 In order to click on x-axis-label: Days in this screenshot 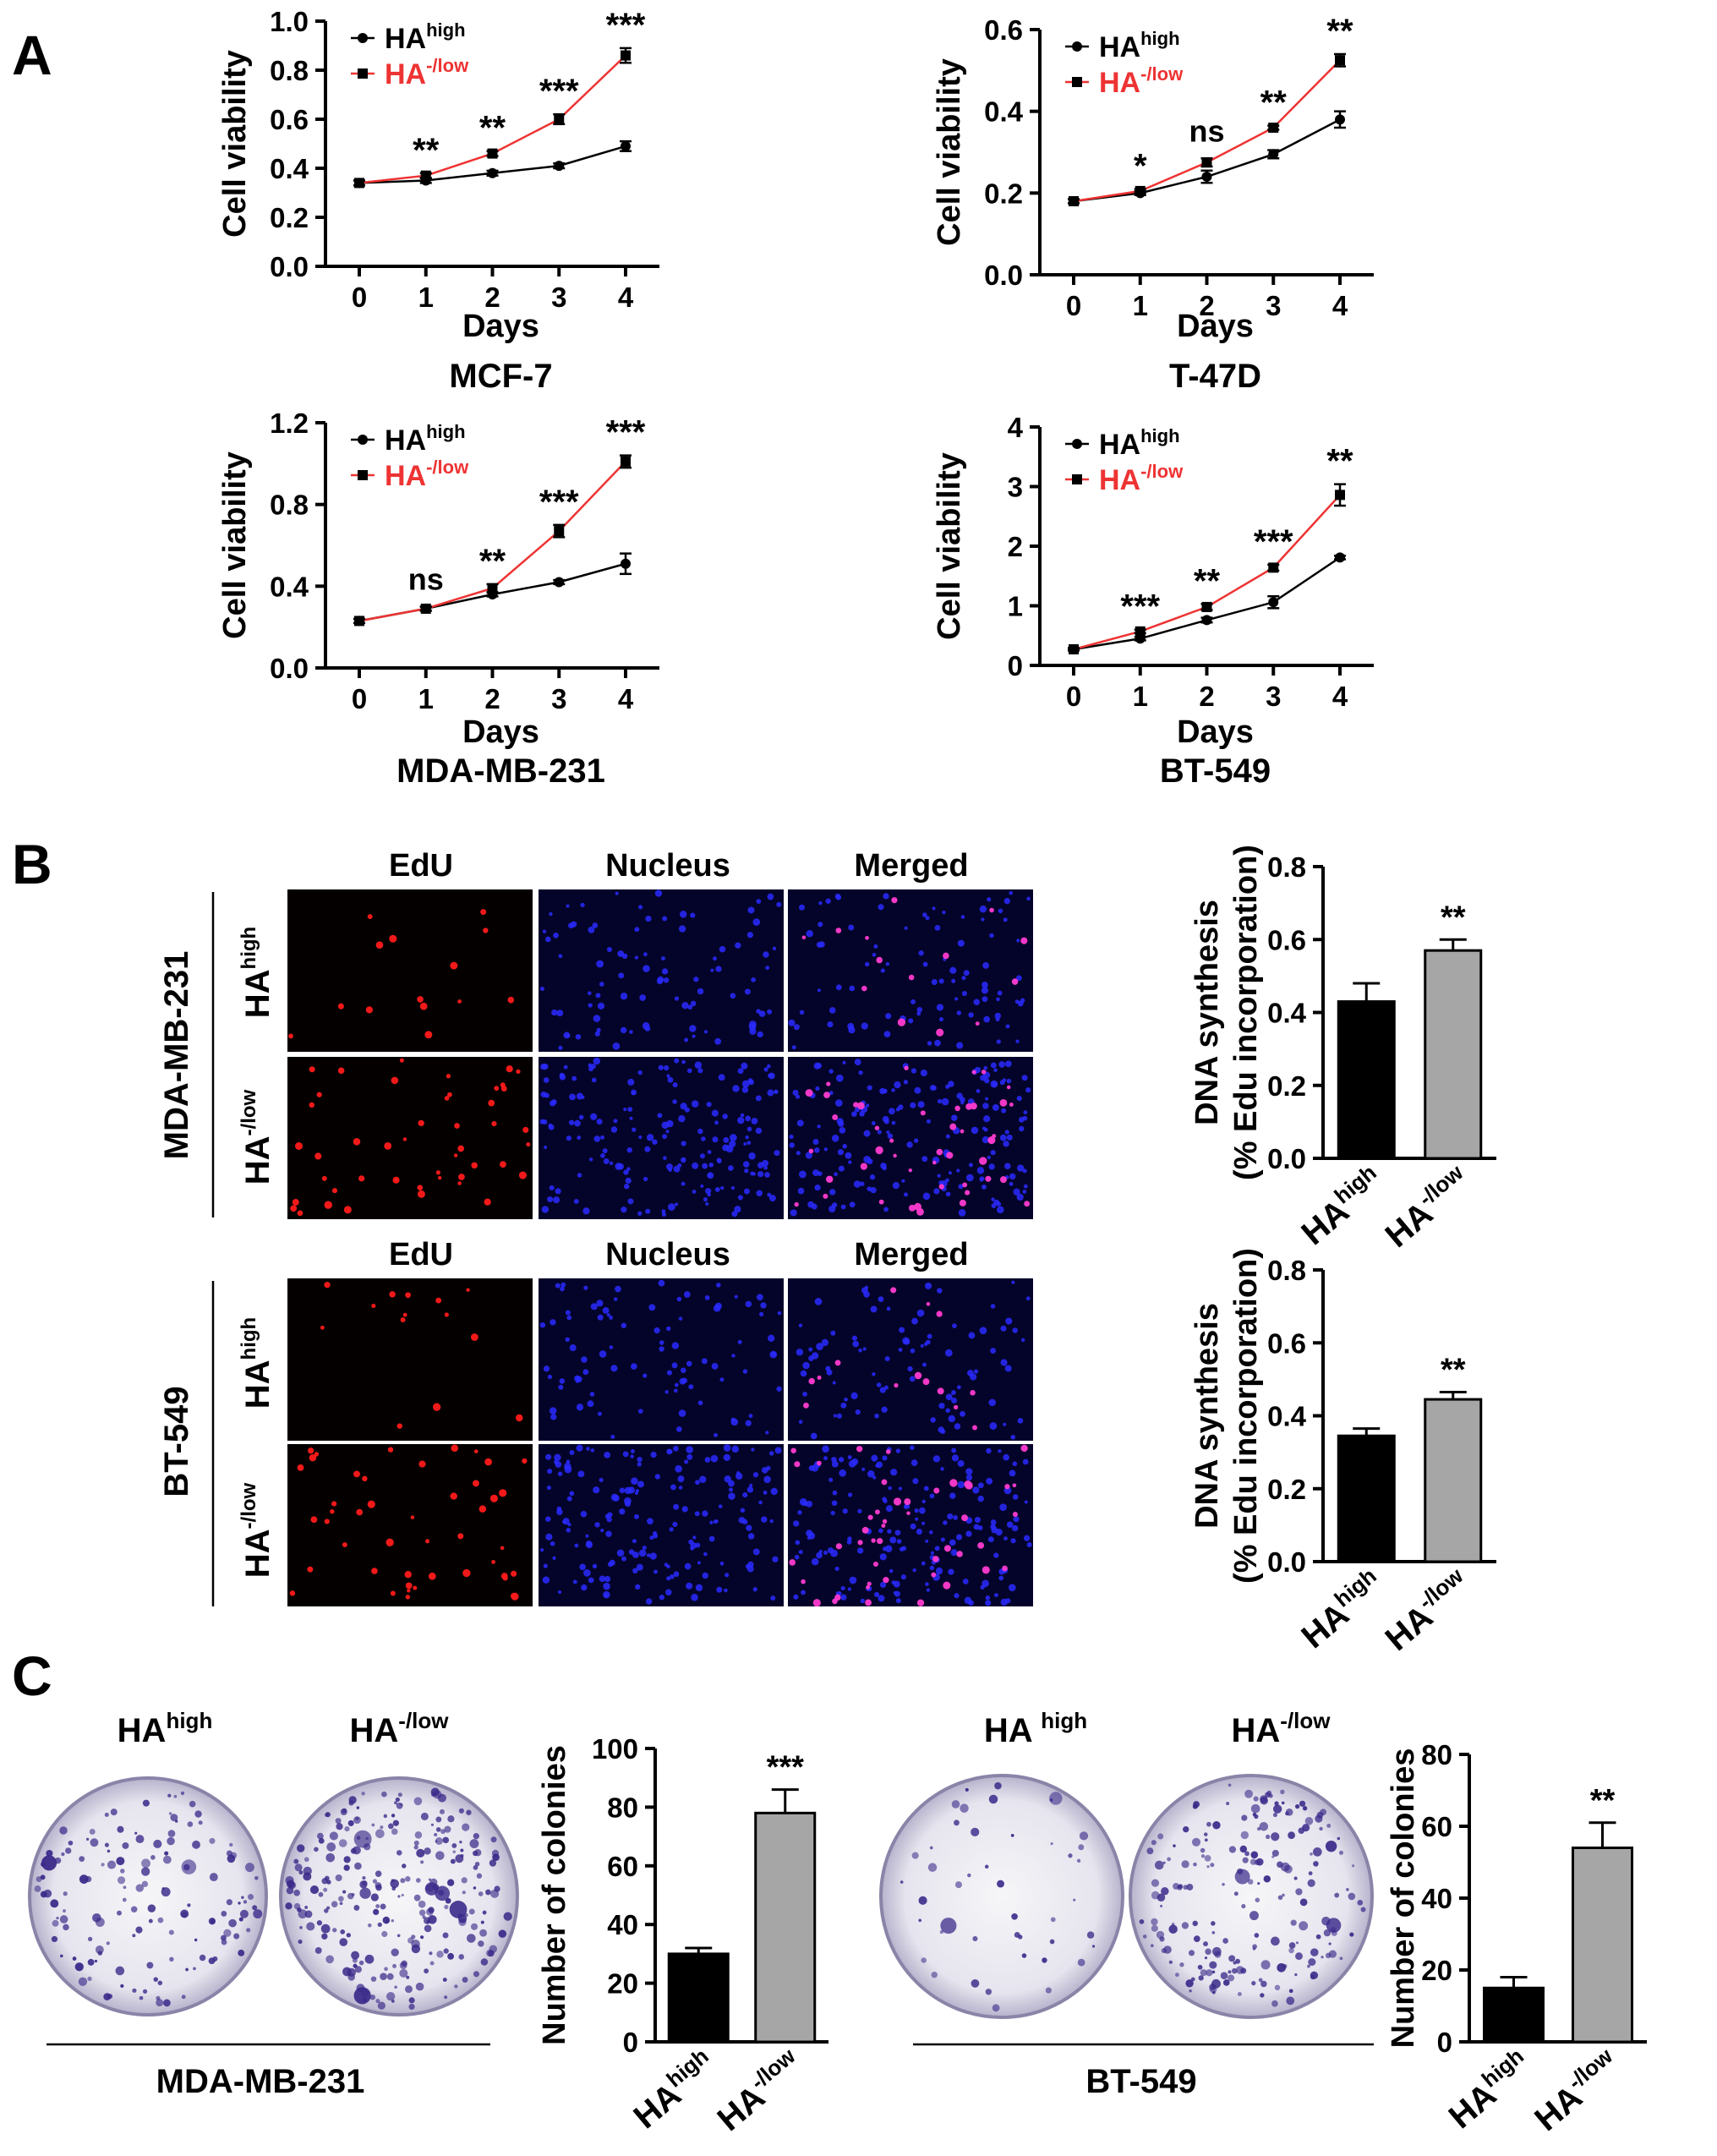, I will do `click(1216, 732)`.